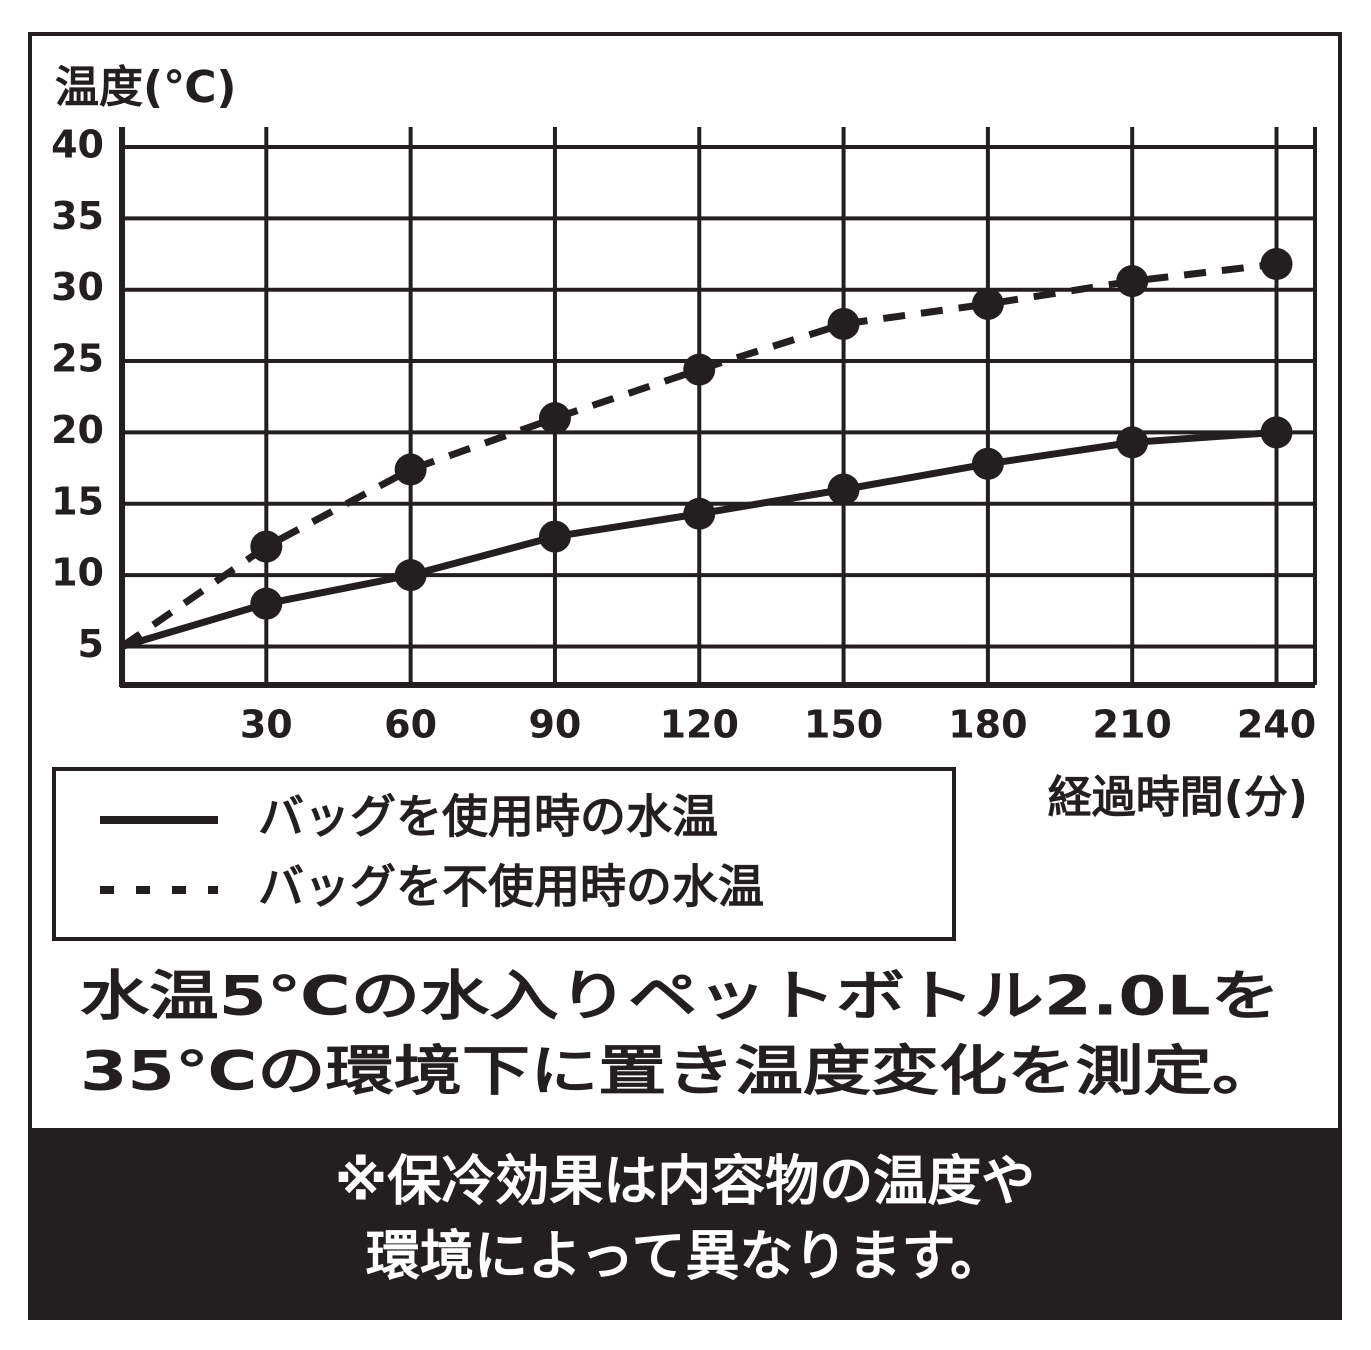 Image resolution: width=1371 pixels, height=1350 pixels. Describe the element at coordinates (488, 817) in the screenshot. I see `legend-label: バッグを使用時の水温` at that location.